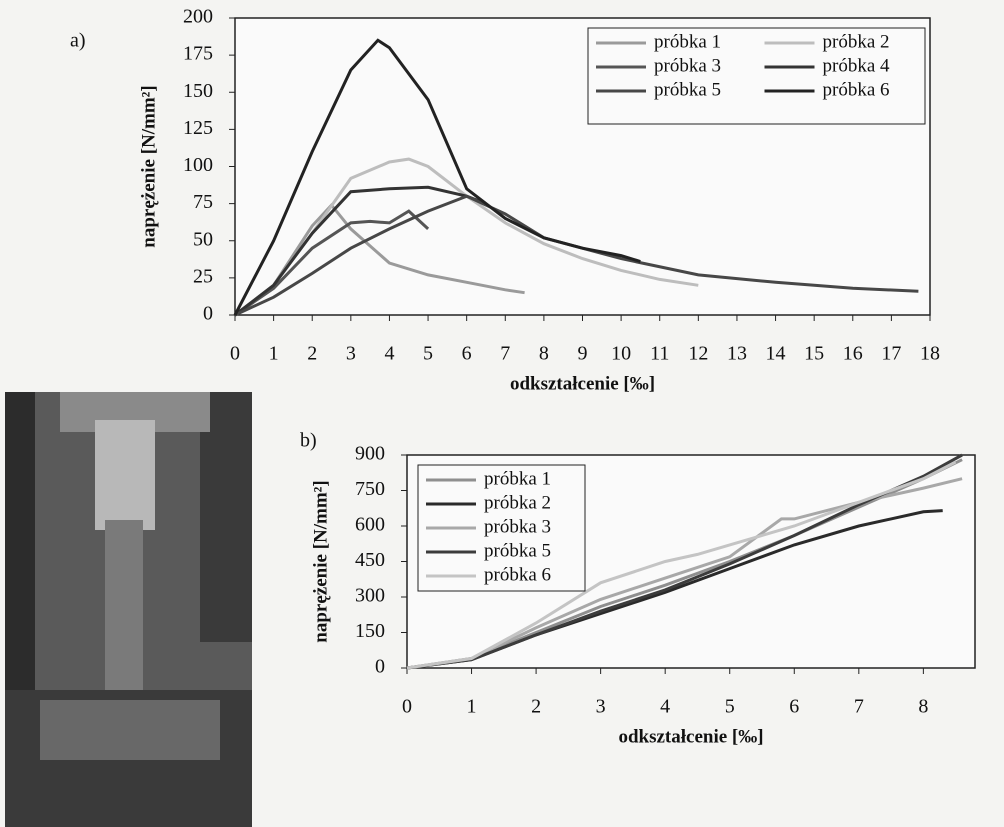 This screenshot has width=1004, height=827. What do you see at coordinates (203, 276) in the screenshot?
I see `y-tick-label: 25` at bounding box center [203, 276].